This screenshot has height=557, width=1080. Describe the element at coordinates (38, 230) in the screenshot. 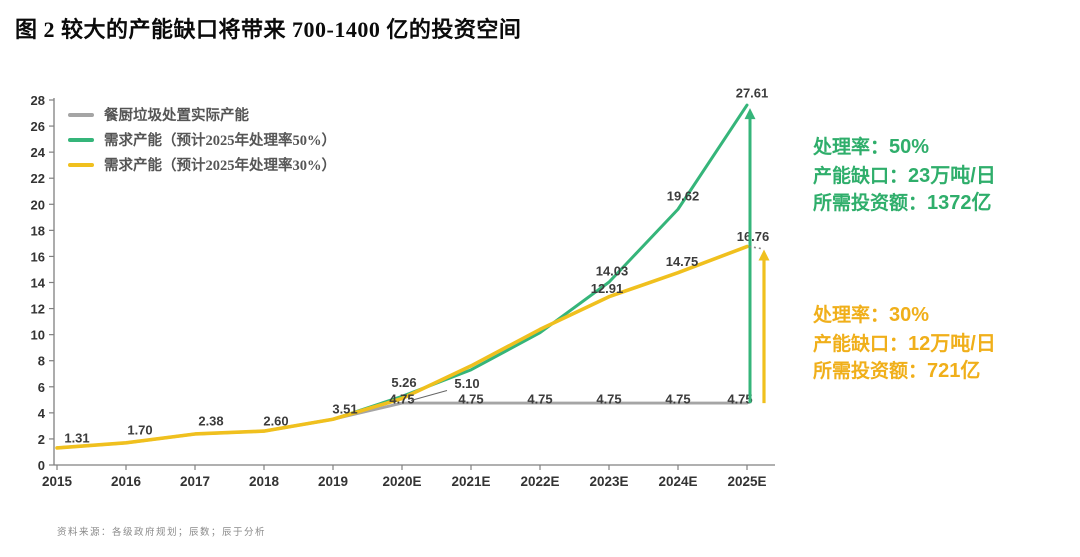

I see `y-tick-label: 18` at that location.